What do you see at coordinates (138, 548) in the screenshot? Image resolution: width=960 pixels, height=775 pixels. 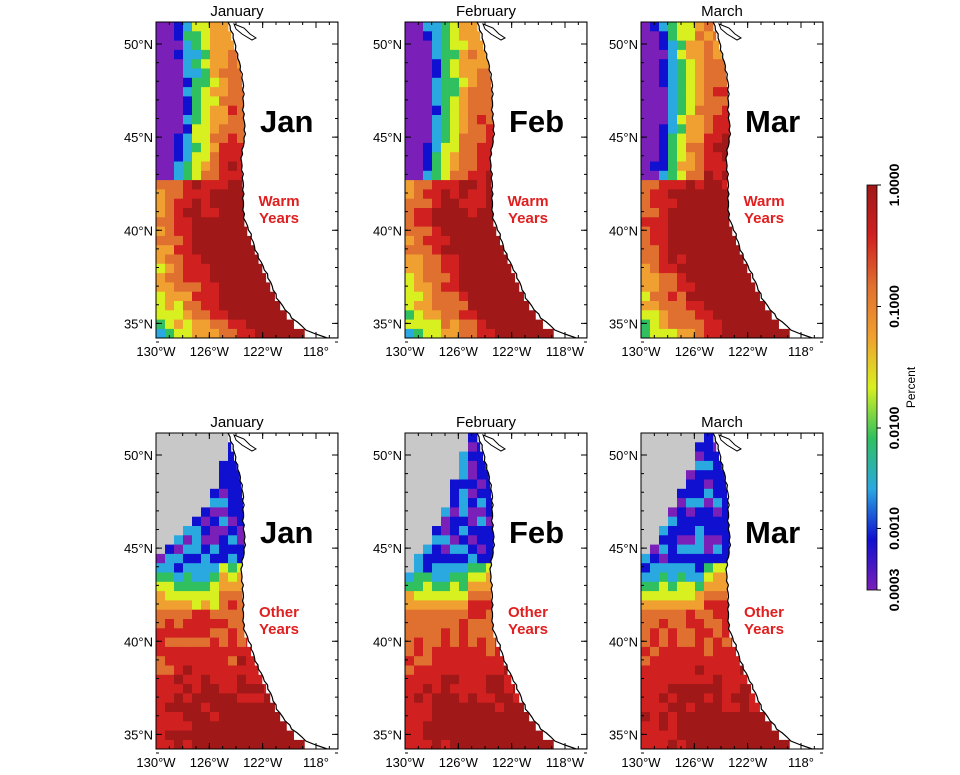 I see `lat-tick-label: 45°N` at bounding box center [138, 548].